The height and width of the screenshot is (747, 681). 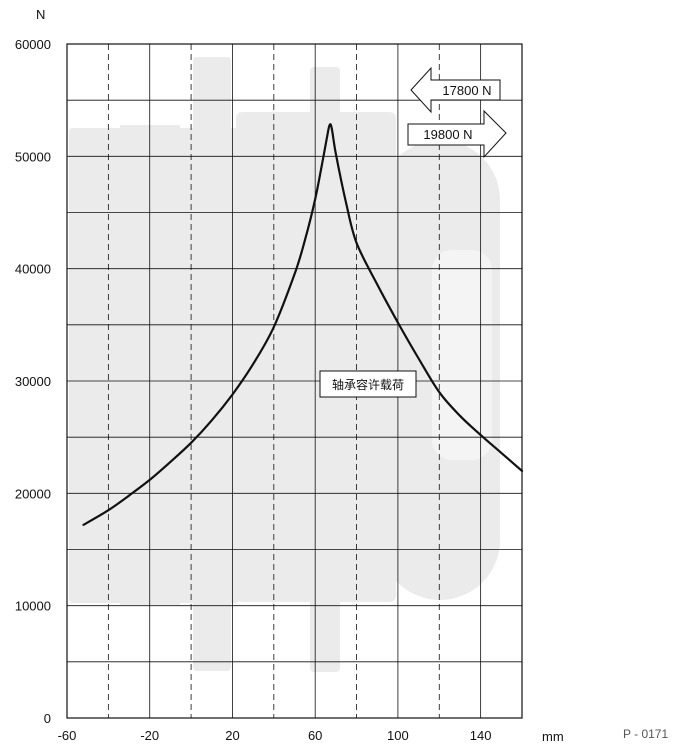 What do you see at coordinates (33, 493) in the screenshot?
I see `y-tick-label: 20000` at bounding box center [33, 493].